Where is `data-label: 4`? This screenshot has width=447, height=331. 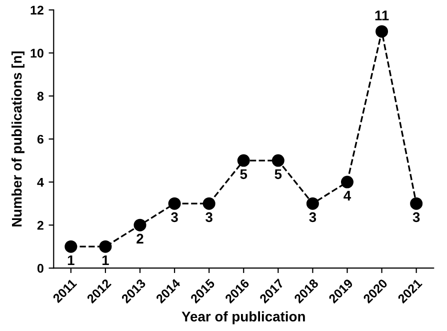
data-label: 4 is located at coordinates (348, 195).